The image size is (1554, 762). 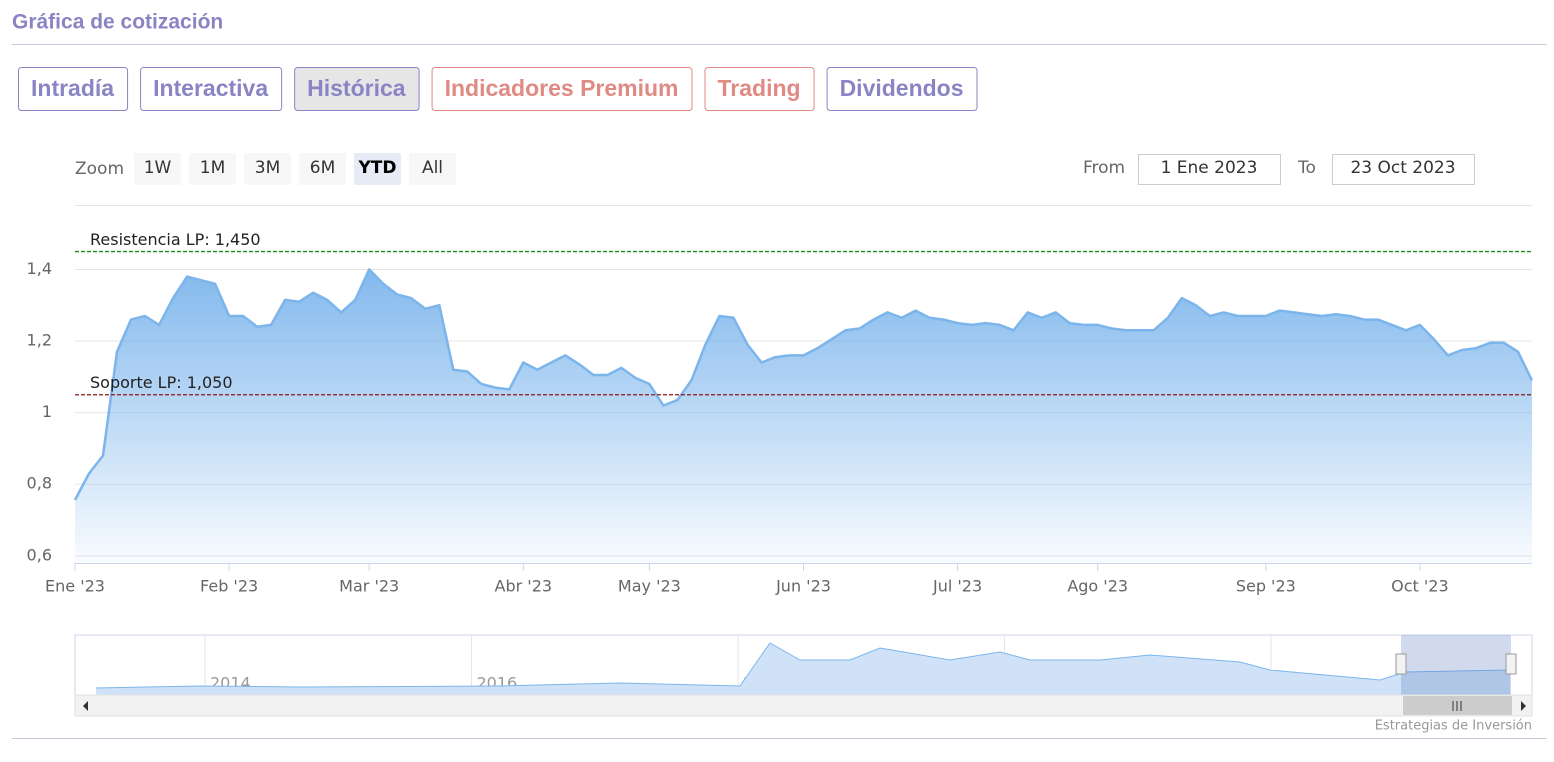 I want to click on navigator-line, so click(x=803, y=665).